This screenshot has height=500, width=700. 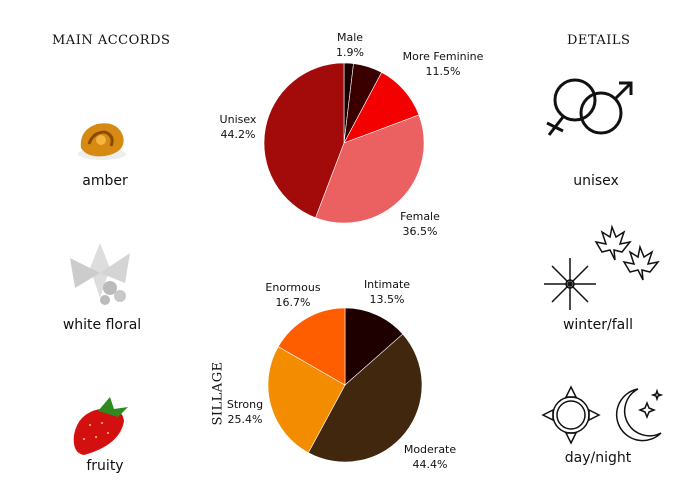 I want to click on detail-label-time: day/night, so click(x=598, y=458).